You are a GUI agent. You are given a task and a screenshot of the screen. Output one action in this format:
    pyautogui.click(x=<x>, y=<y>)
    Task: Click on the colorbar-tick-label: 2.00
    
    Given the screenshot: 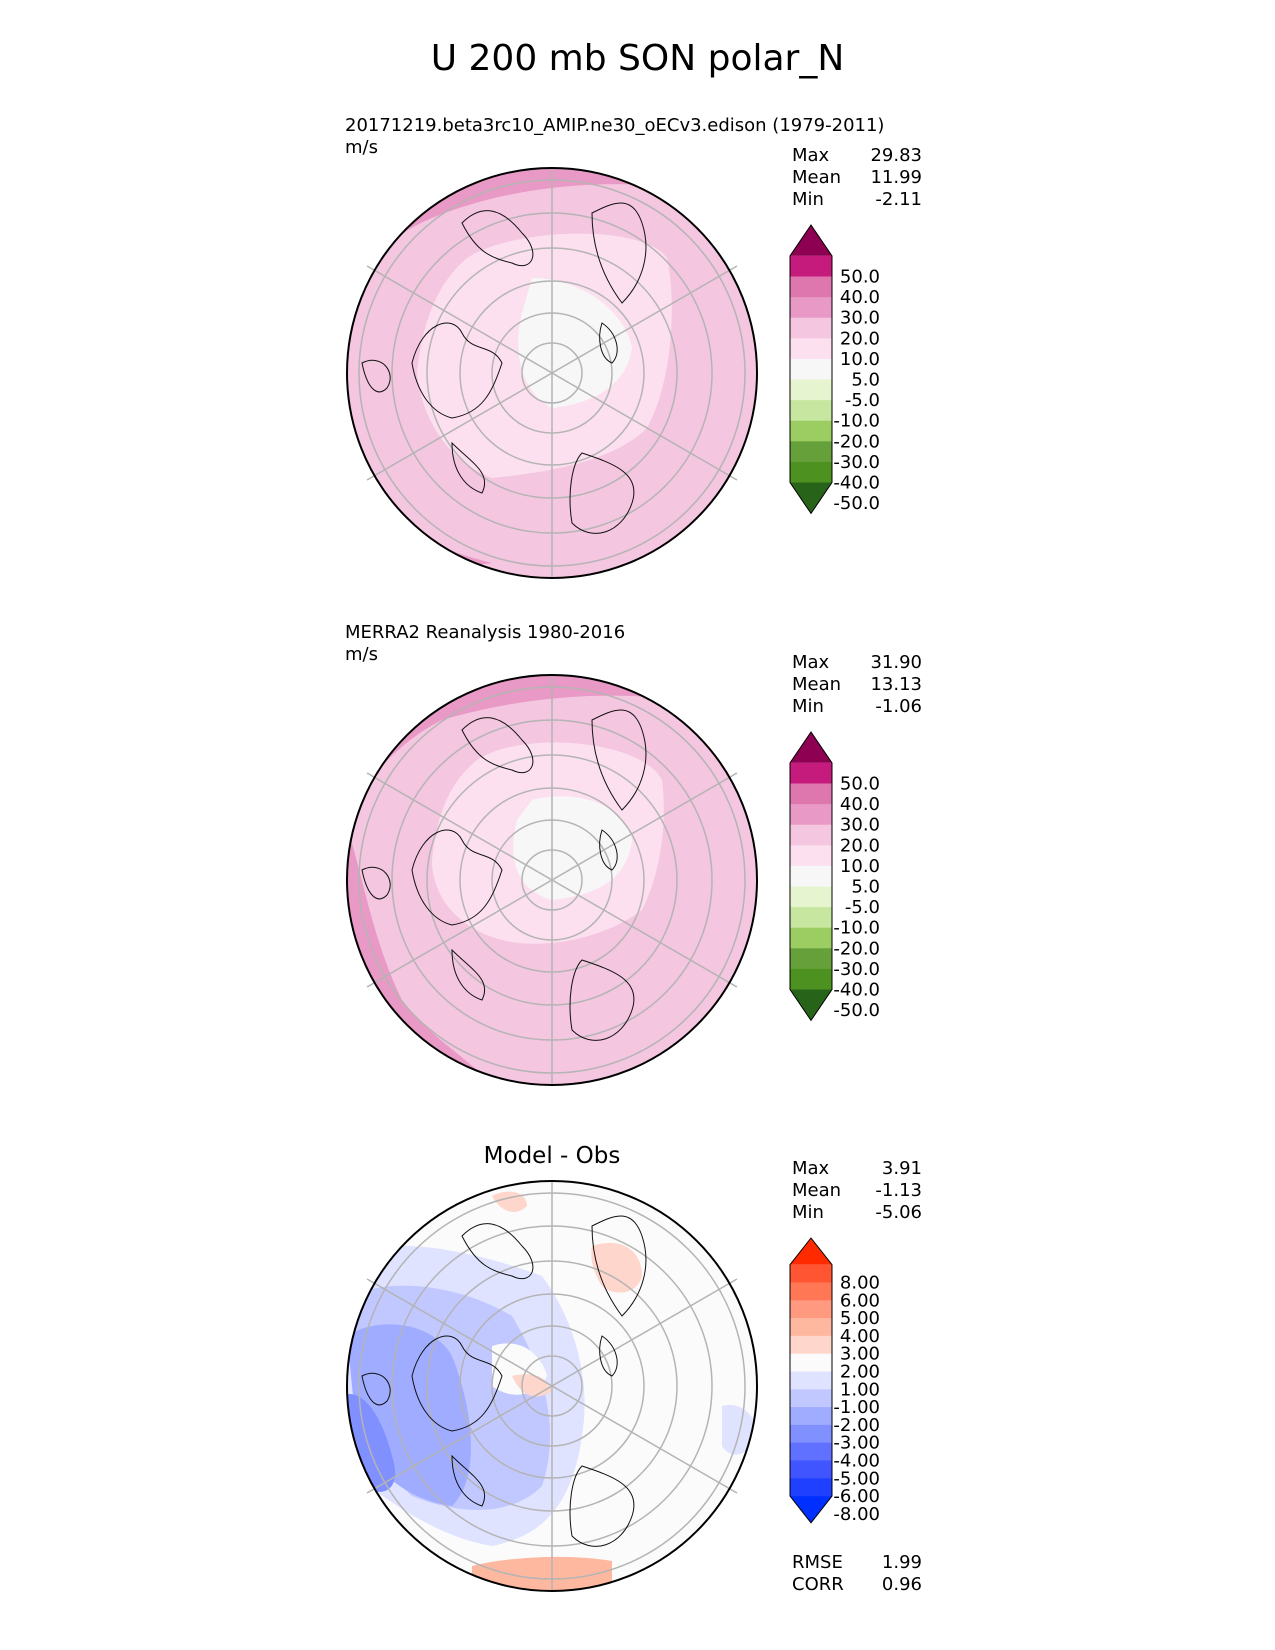 What is the action you would take?
    pyautogui.click(x=860, y=1372)
    